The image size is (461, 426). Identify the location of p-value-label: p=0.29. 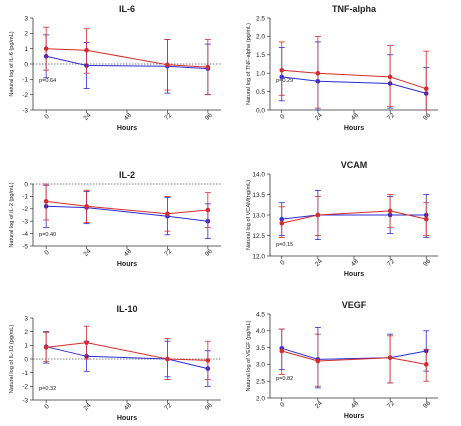
(284, 81).